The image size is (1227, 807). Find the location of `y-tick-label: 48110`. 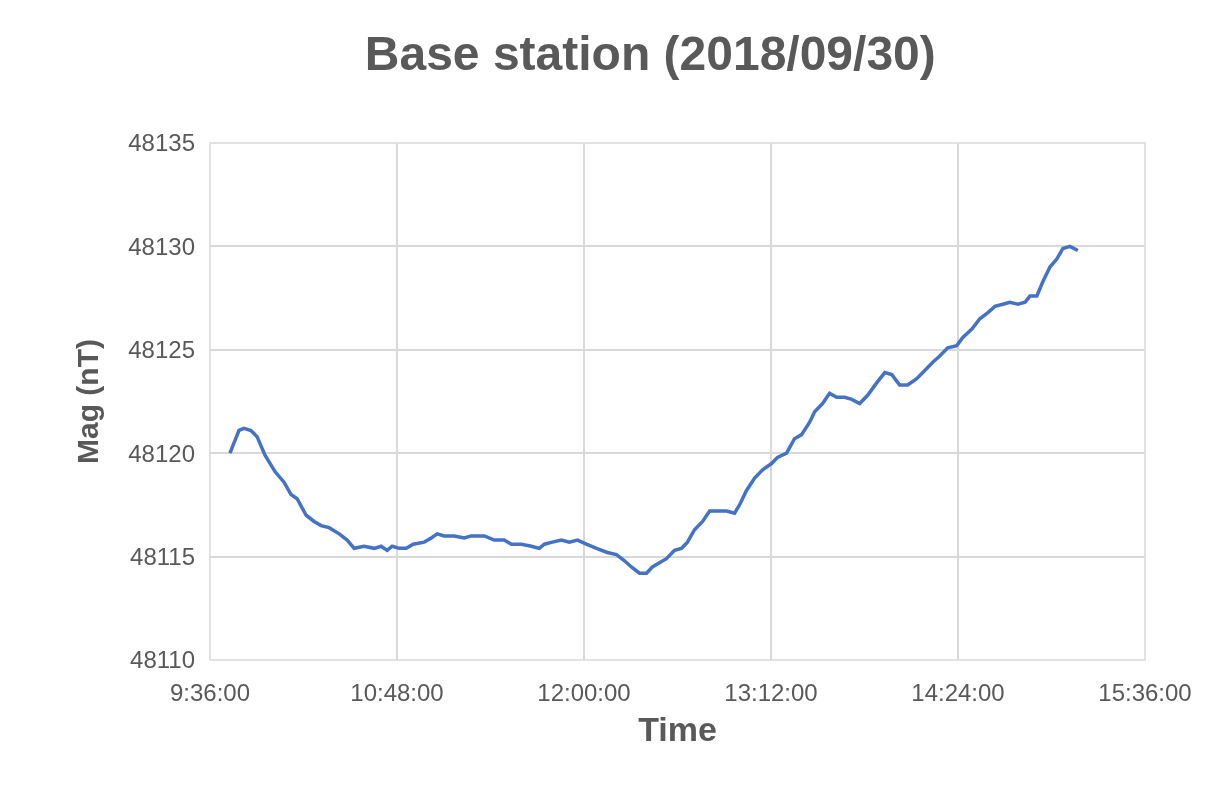

y-tick-label: 48110 is located at coordinates (162, 660).